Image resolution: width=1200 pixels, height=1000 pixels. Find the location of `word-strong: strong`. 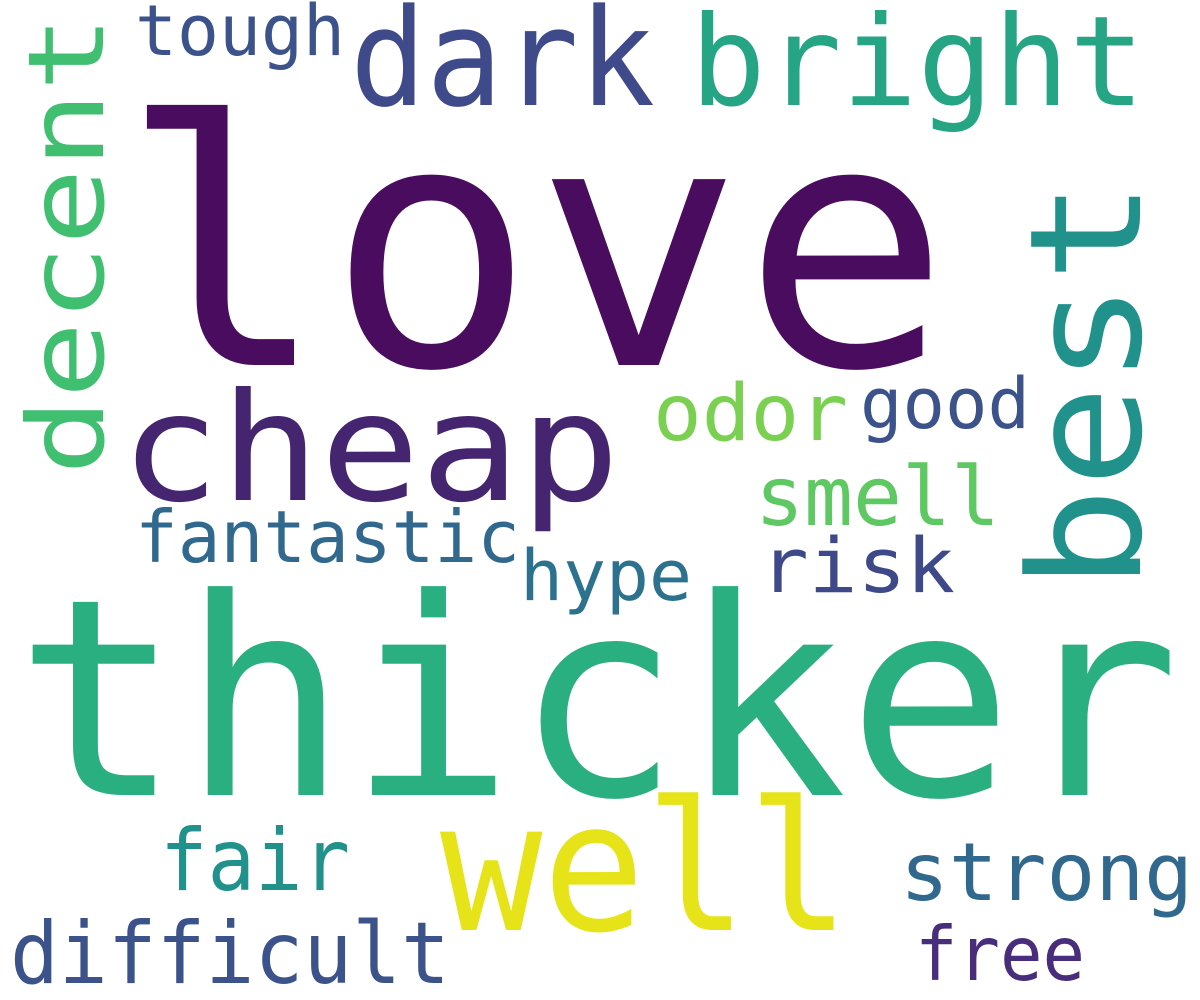

word-strong: strong is located at coordinates (1046, 872).